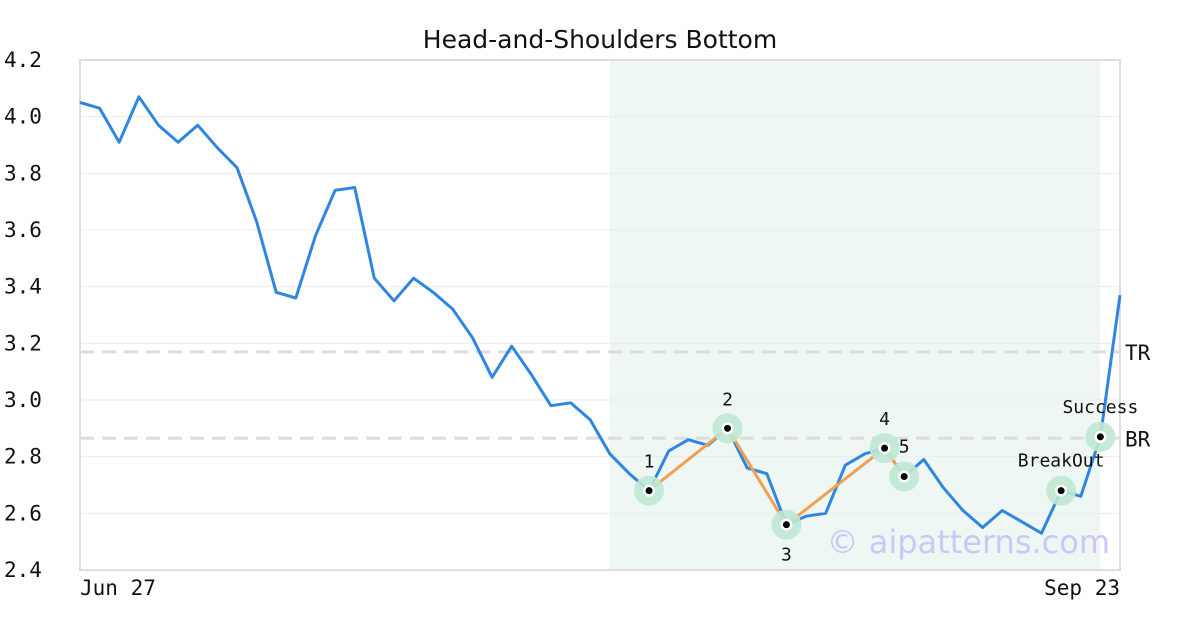 This screenshot has width=1200, height=630. I want to click on signal-label: BreakOut, so click(1061, 461).